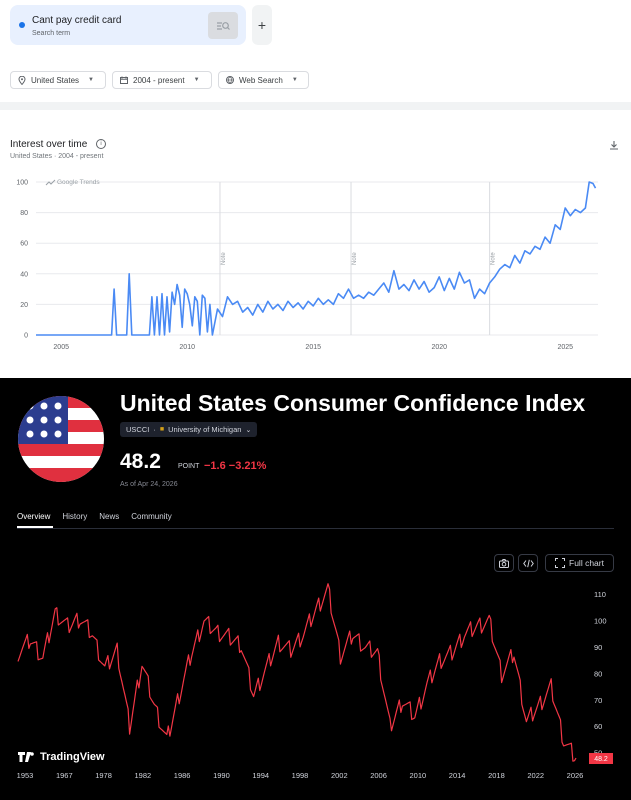  What do you see at coordinates (61, 439) in the screenshot?
I see `us-flag-icon` at bounding box center [61, 439].